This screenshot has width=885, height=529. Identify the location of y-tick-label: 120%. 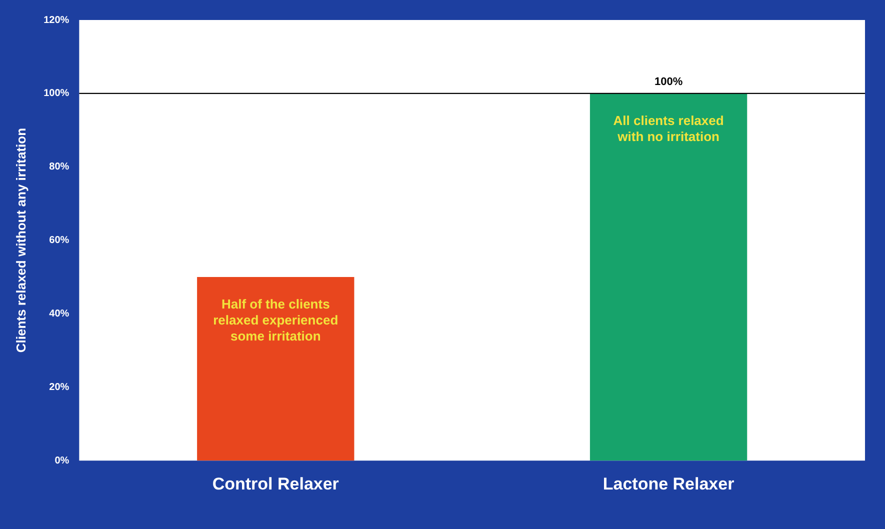
(57, 20).